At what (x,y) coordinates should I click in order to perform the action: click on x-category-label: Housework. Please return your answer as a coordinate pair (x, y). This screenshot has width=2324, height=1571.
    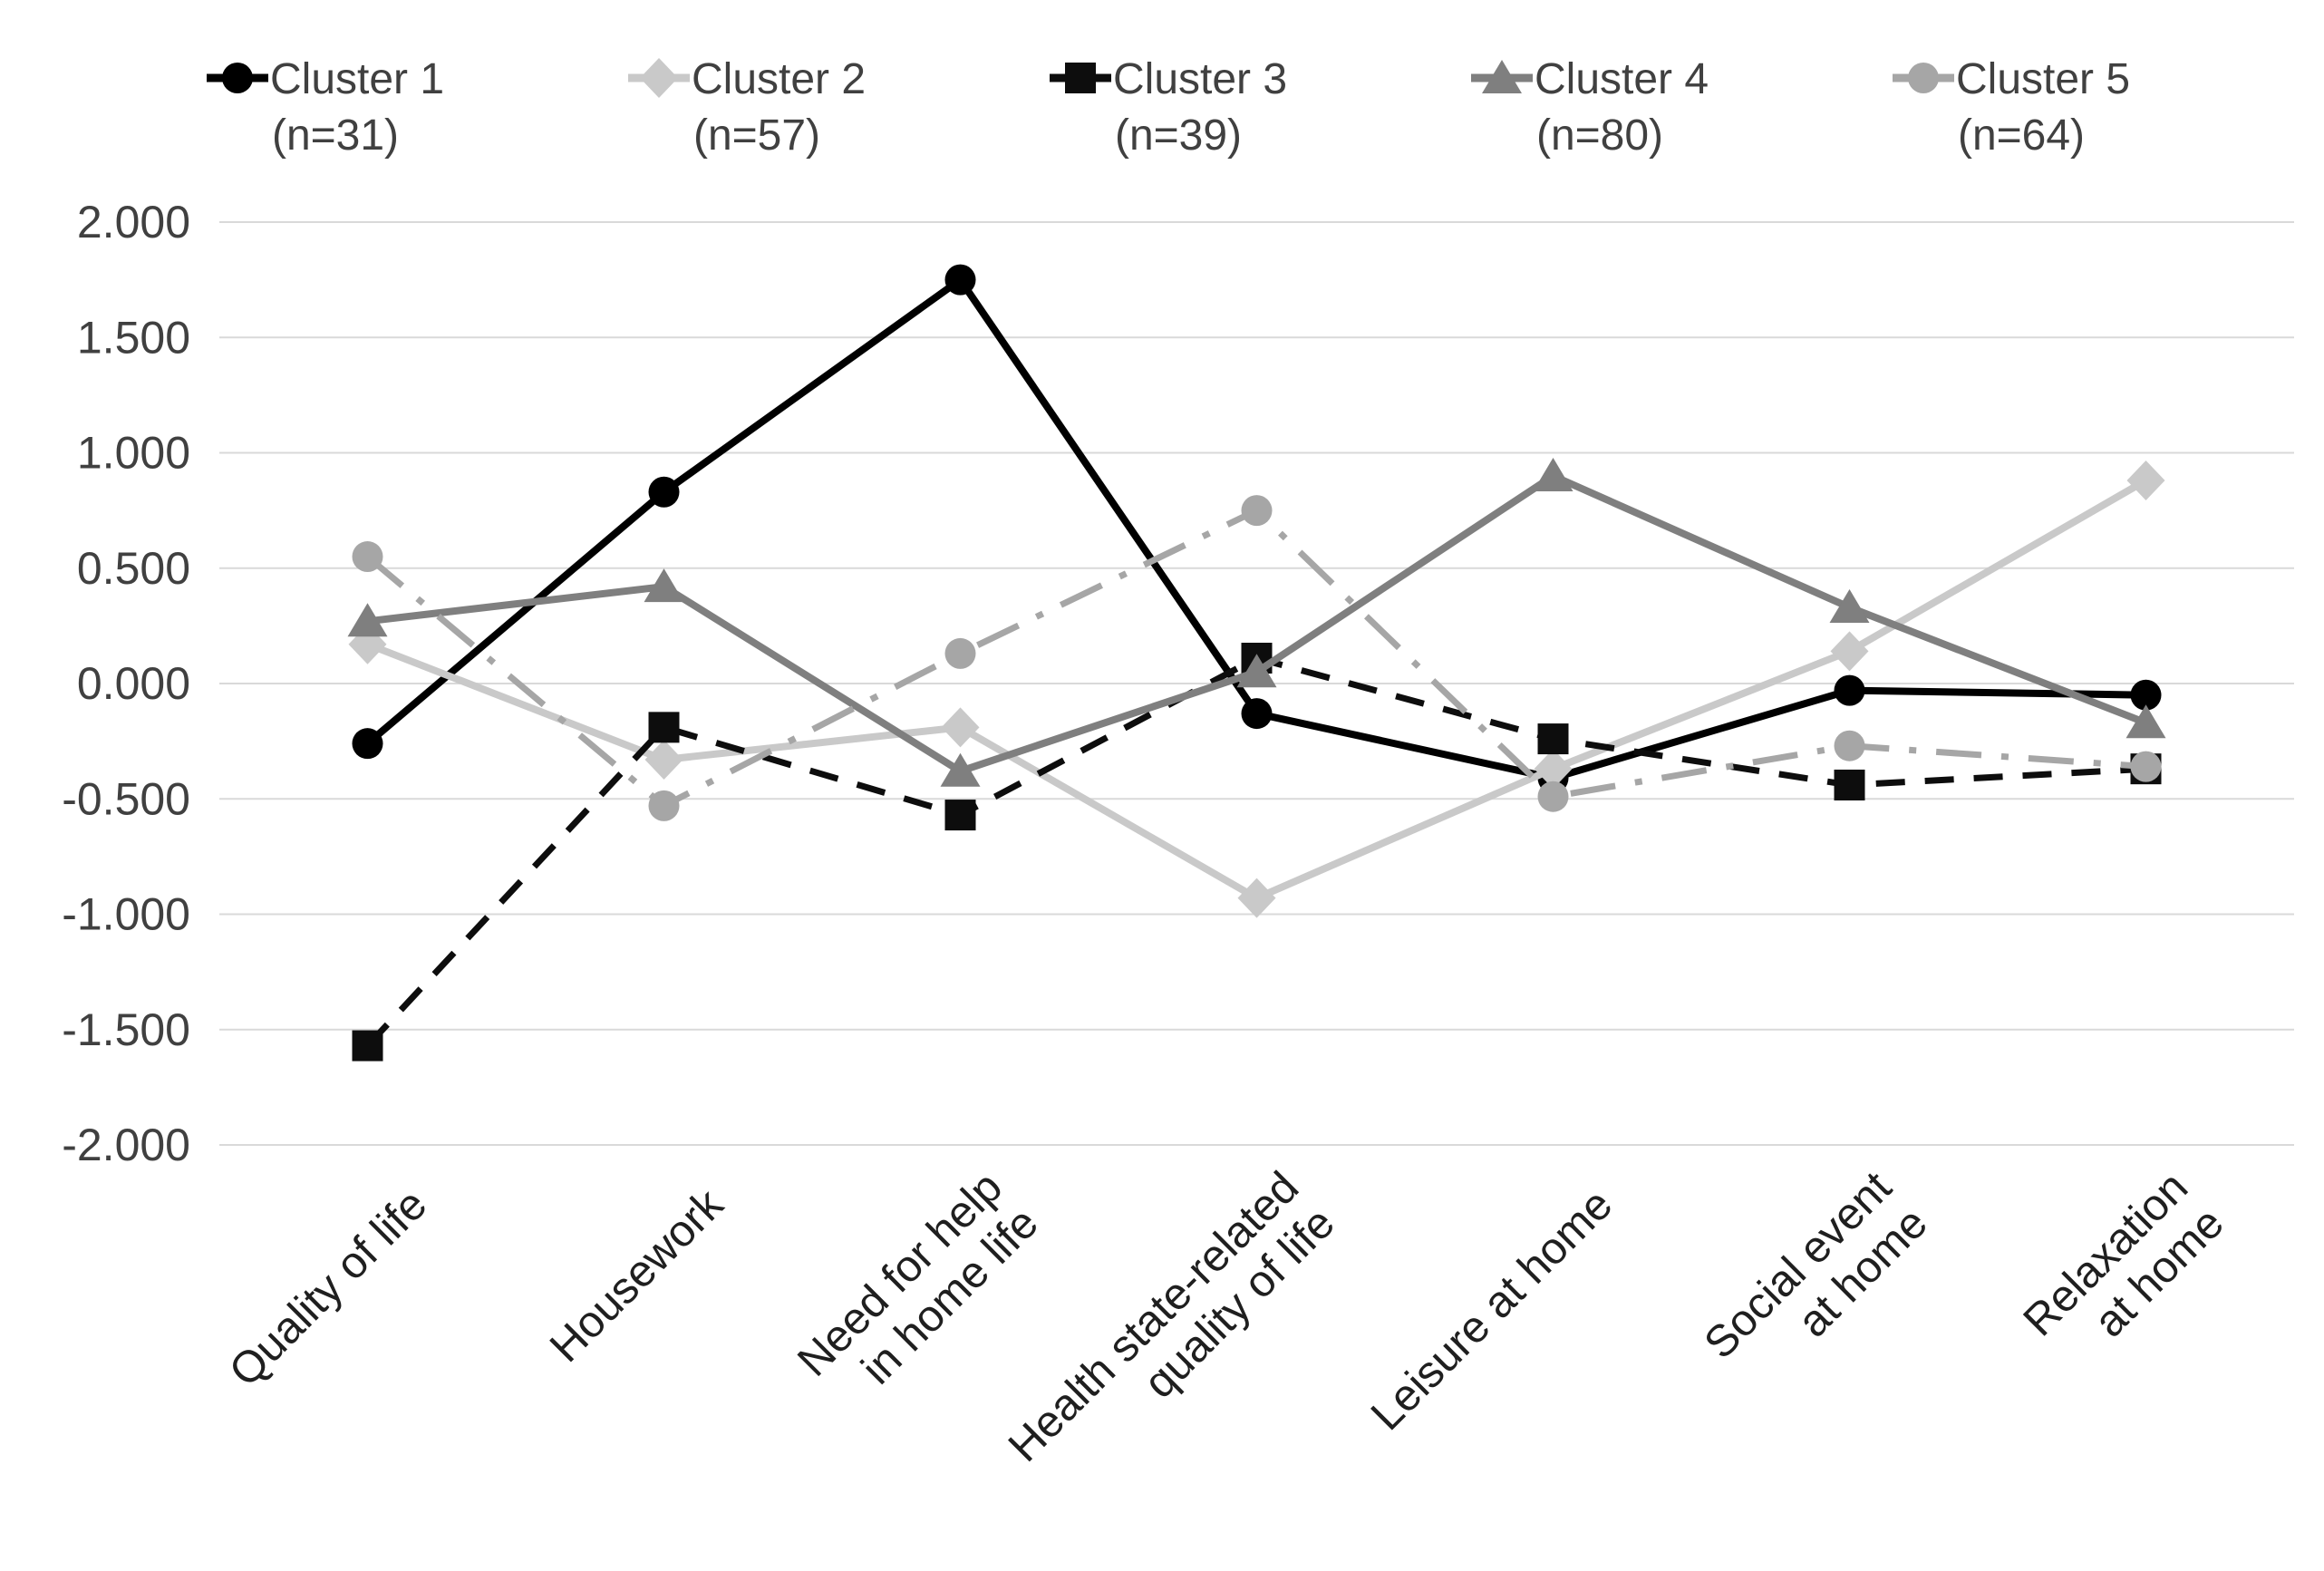
    Looking at the image, I should click on (637, 1275).